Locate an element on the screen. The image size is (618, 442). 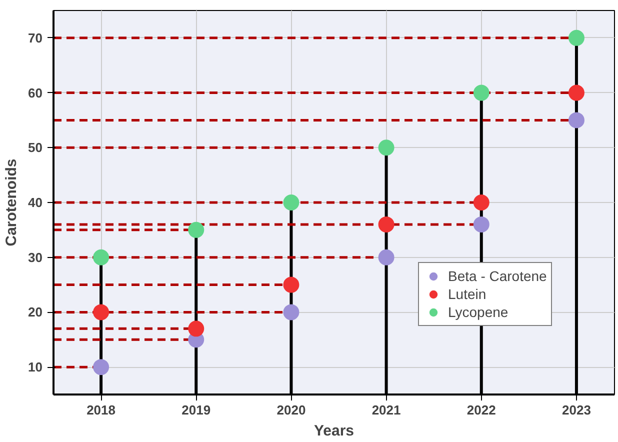
y-tick-label: 60 is located at coordinates (35, 92).